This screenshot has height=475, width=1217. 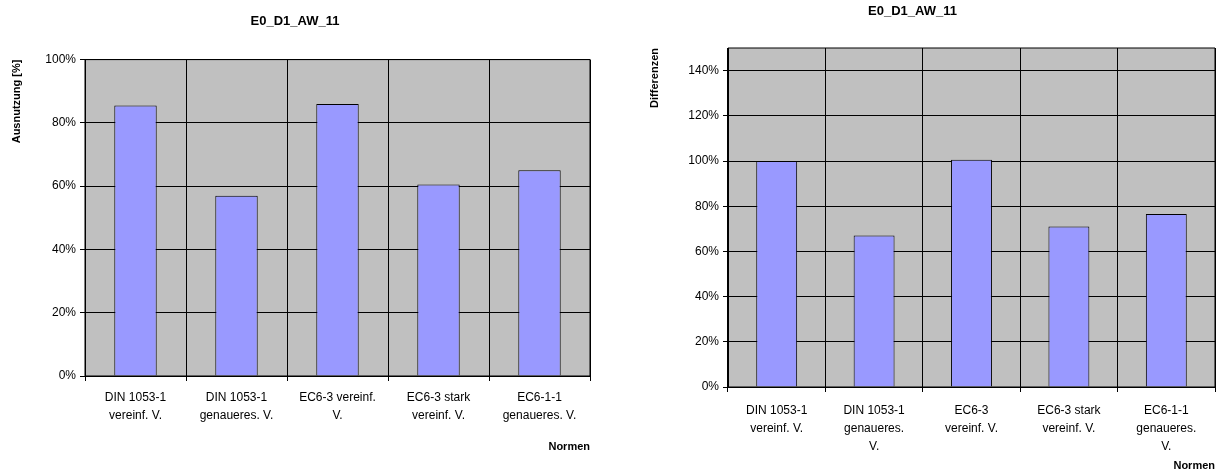 I want to click on y-tick-label: 140%, so click(x=704, y=69).